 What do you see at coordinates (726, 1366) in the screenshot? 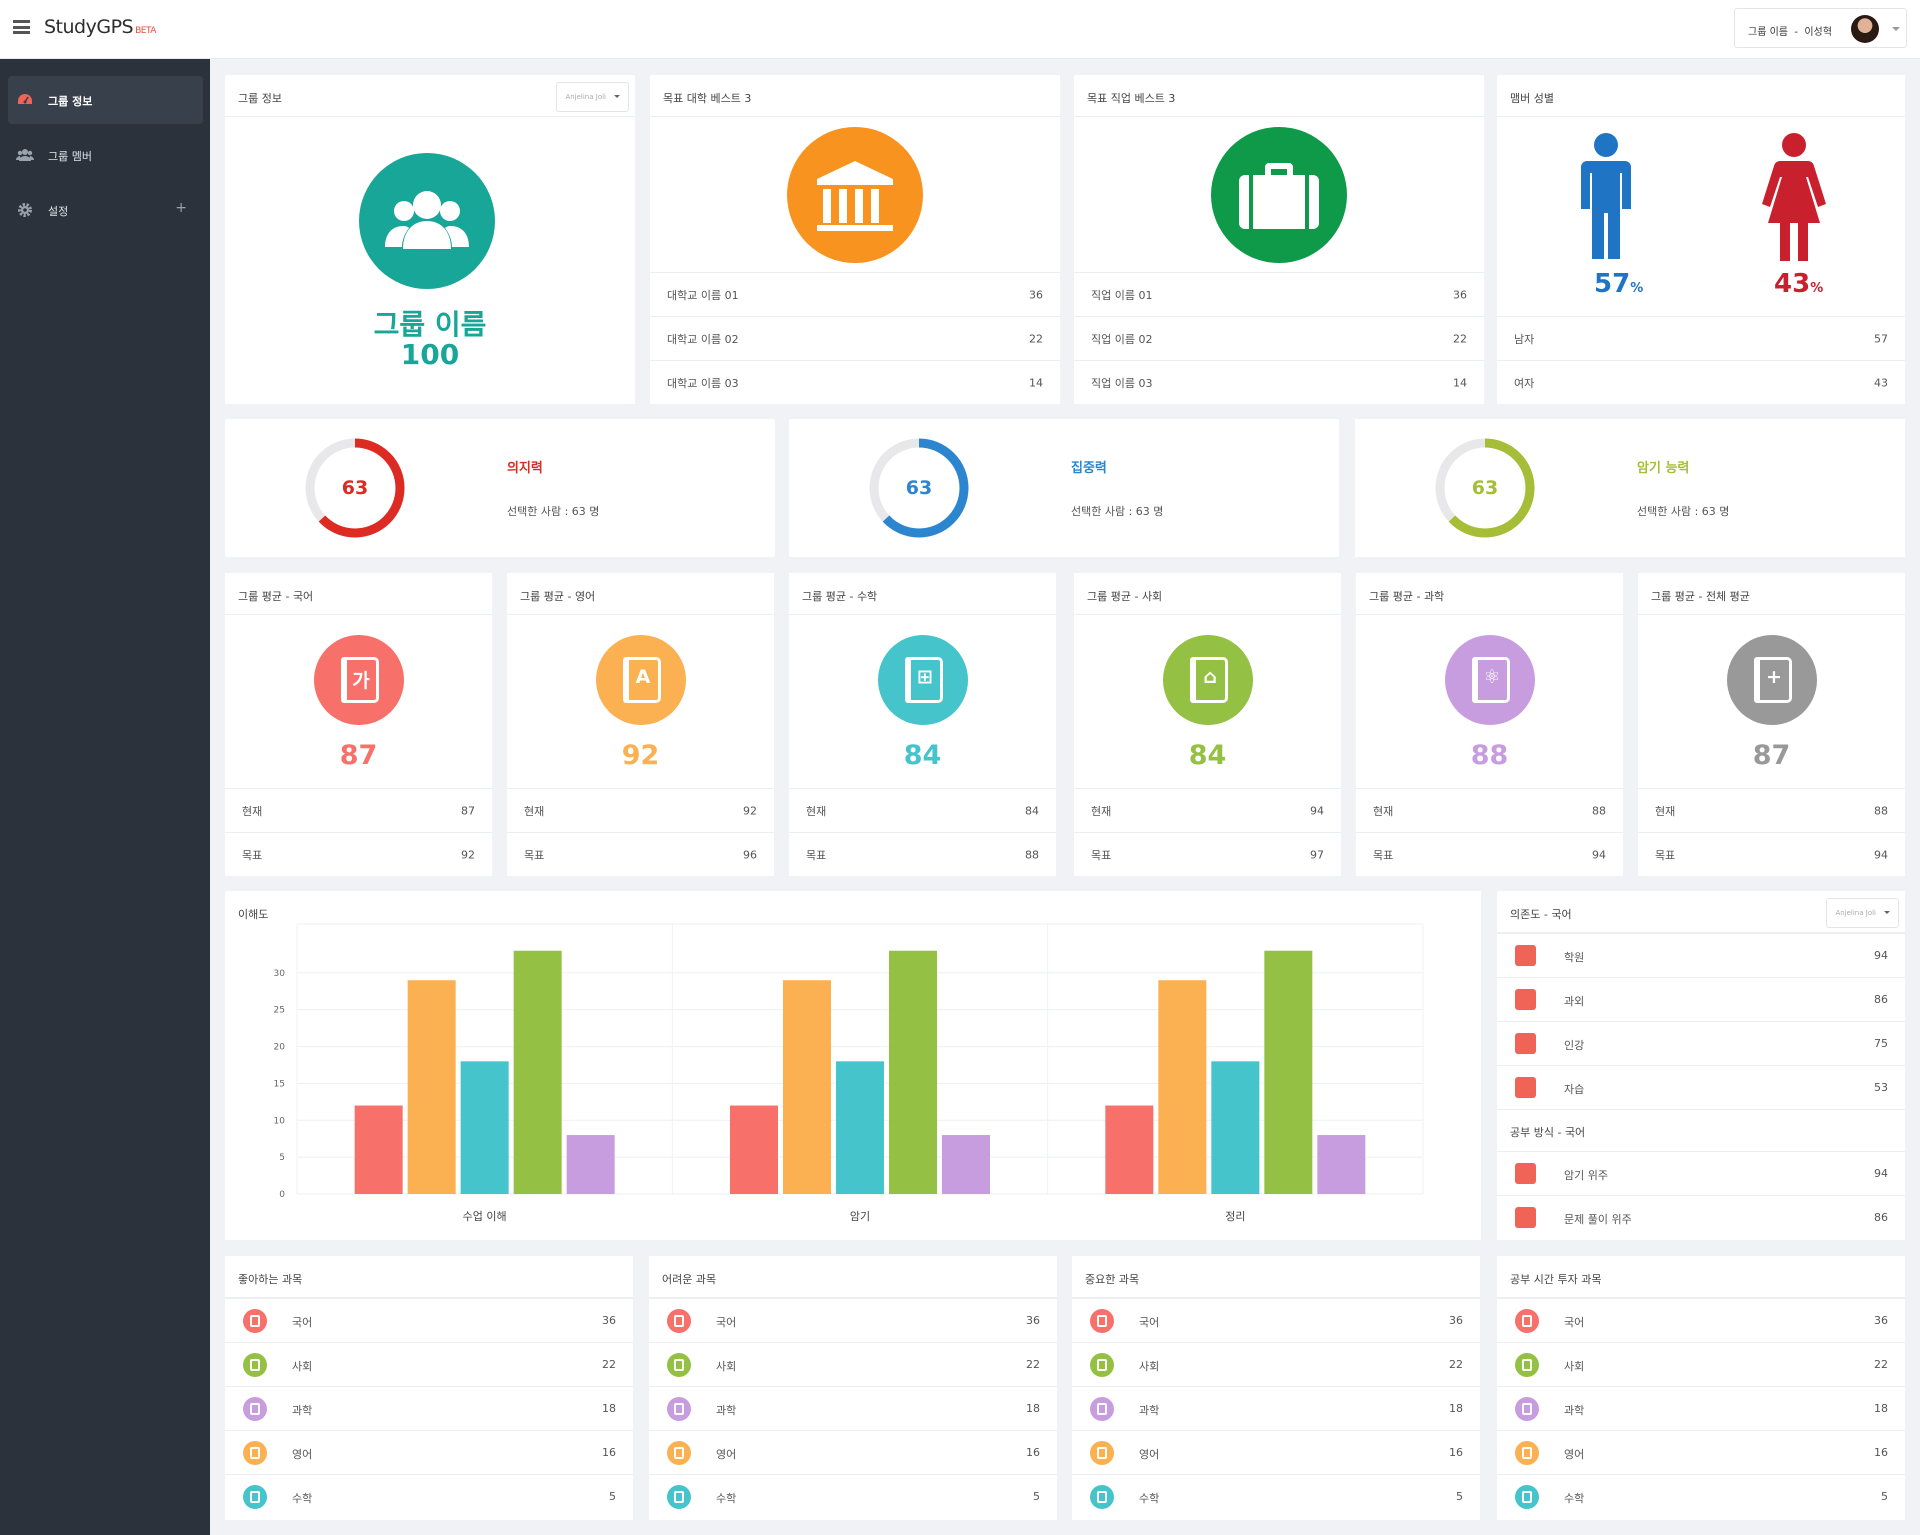
I see `subject-label: 사회` at bounding box center [726, 1366].